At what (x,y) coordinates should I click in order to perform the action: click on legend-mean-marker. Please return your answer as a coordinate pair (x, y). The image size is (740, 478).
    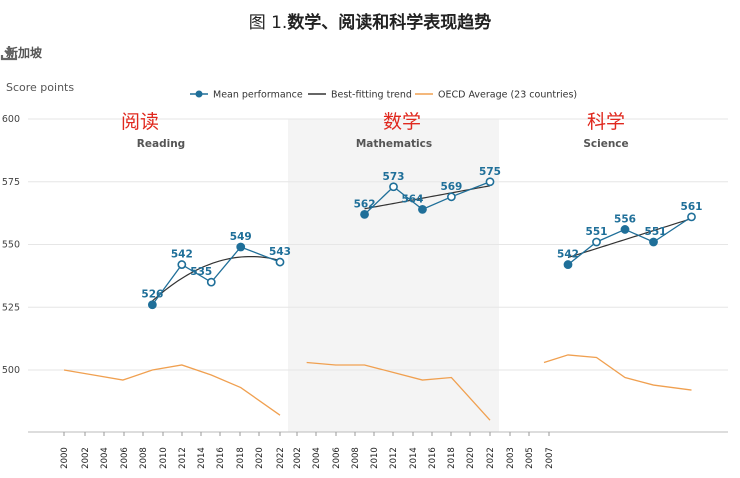
    Looking at the image, I should click on (199, 94).